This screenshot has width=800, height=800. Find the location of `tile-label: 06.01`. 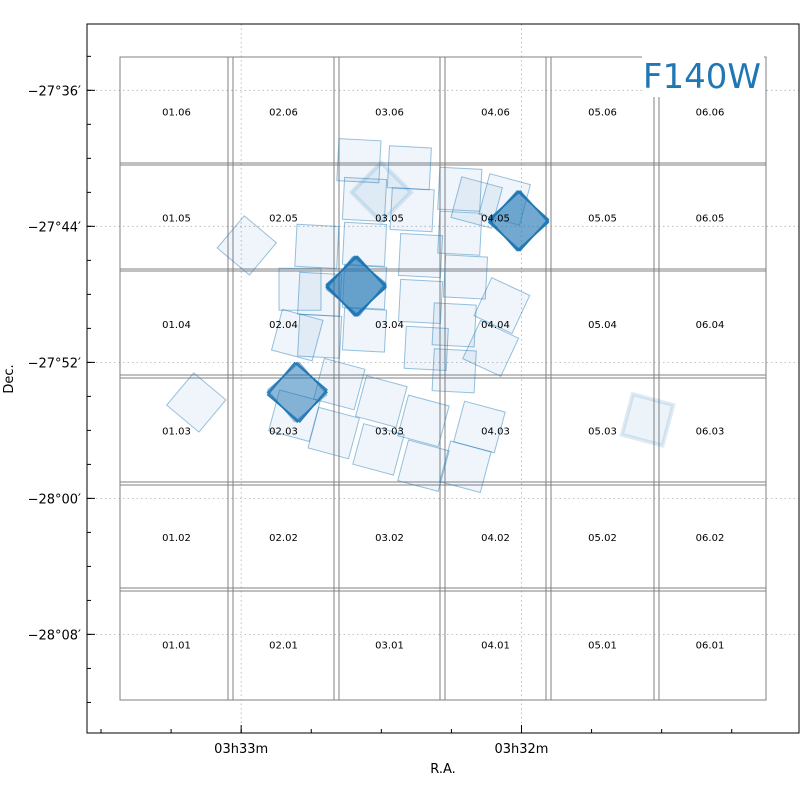

tile-label: 06.01 is located at coordinates (710, 646).